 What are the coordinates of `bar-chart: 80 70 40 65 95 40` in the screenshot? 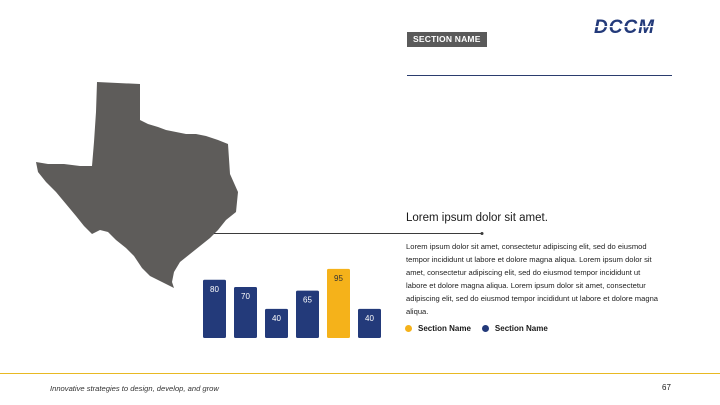 It's located at (292, 303).